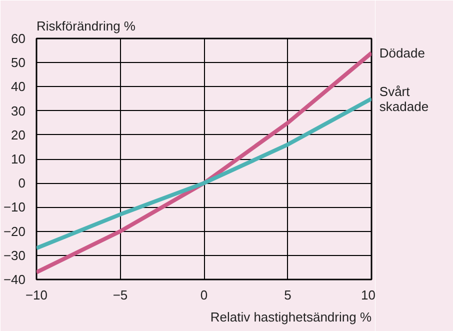  I want to click on x-tick-label: 10, so click(368, 295).